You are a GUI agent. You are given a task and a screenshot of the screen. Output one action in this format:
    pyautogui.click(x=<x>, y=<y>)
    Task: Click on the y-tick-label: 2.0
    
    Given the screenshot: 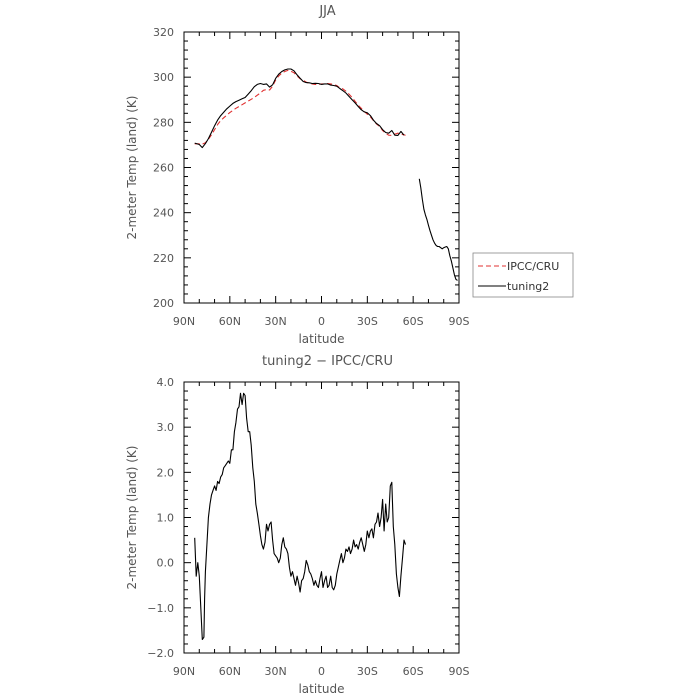 What is the action you would take?
    pyautogui.click(x=166, y=472)
    